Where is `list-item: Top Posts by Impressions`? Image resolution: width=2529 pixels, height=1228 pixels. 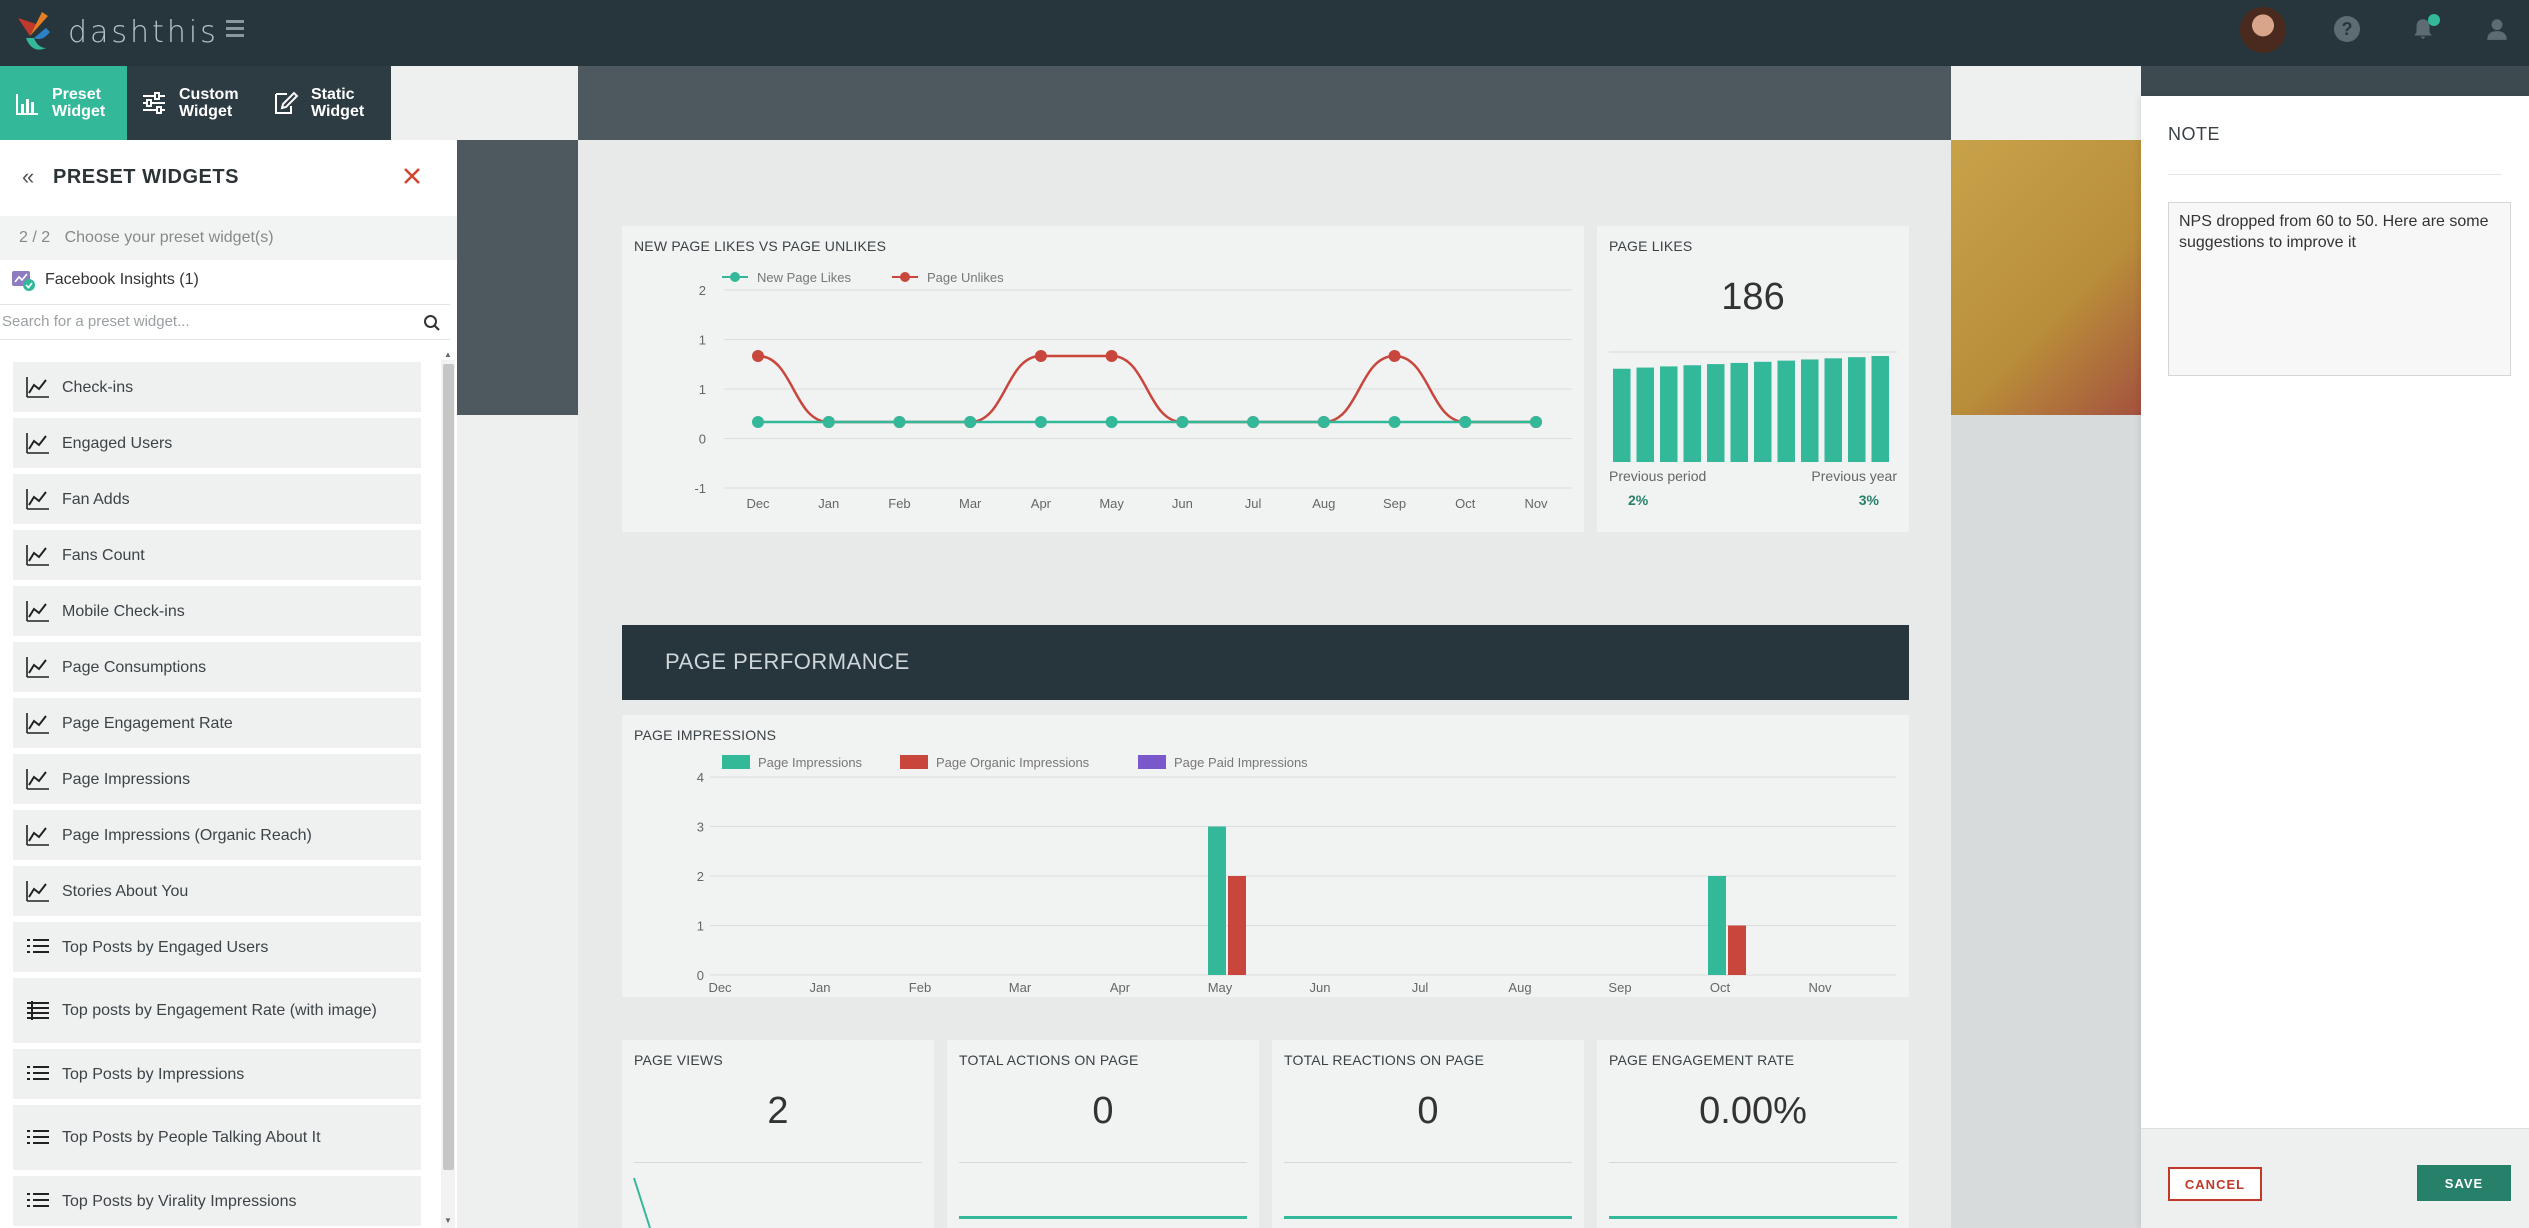 list-item: Top Posts by Impressions is located at coordinates (217, 1074).